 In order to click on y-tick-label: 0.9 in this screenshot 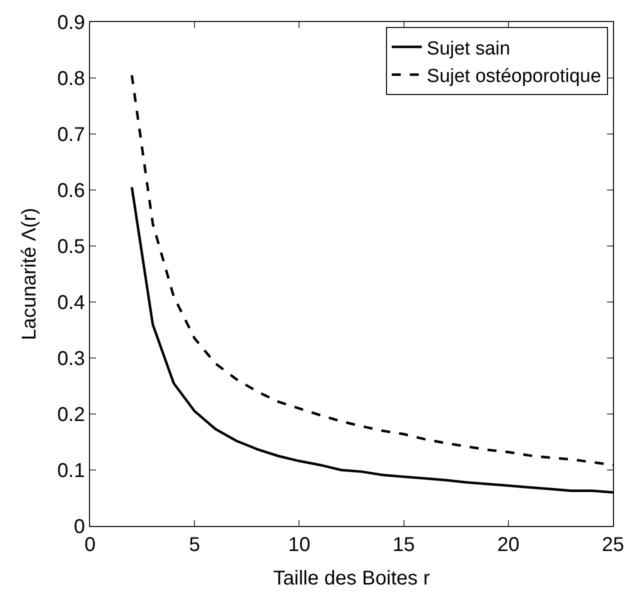, I will do `click(71, 23)`.